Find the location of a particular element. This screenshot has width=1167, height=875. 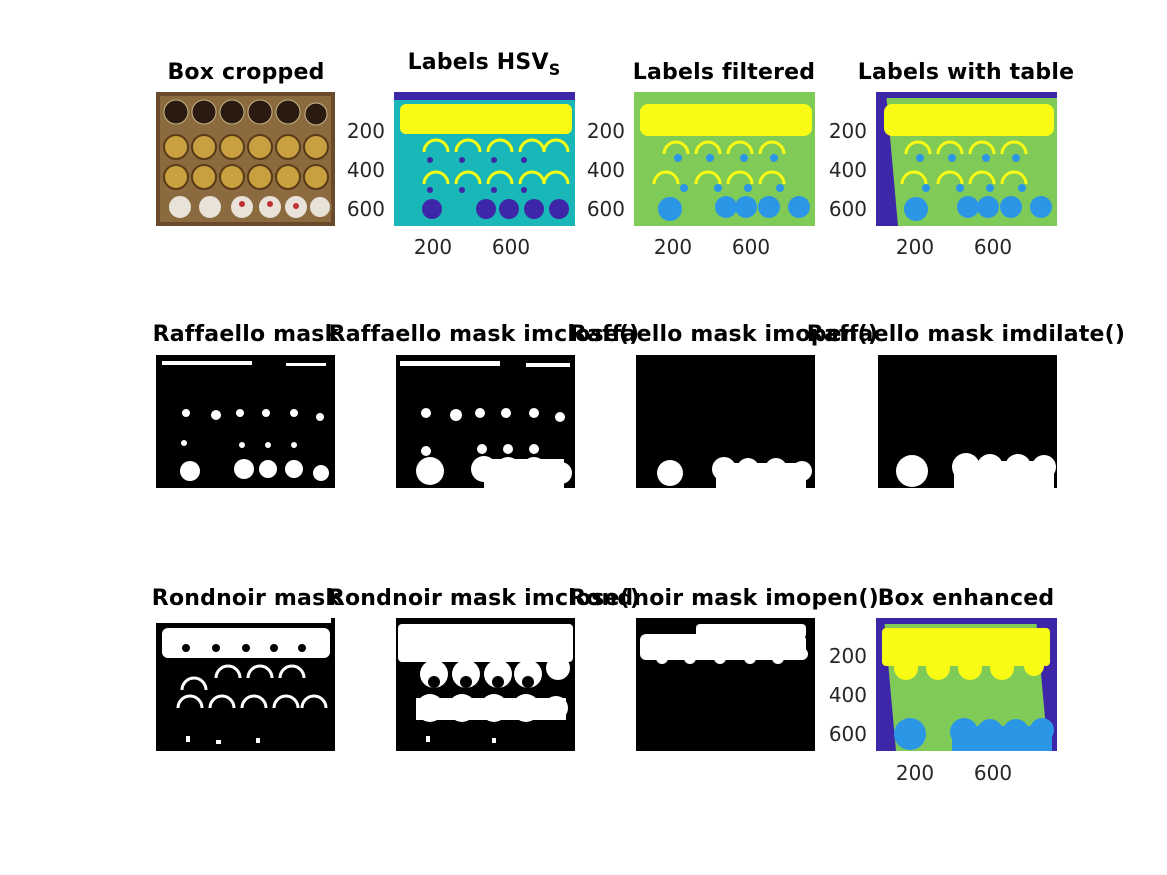

raffaello-imopen-title: Raffaello mask imopen() is located at coordinates (724, 334).